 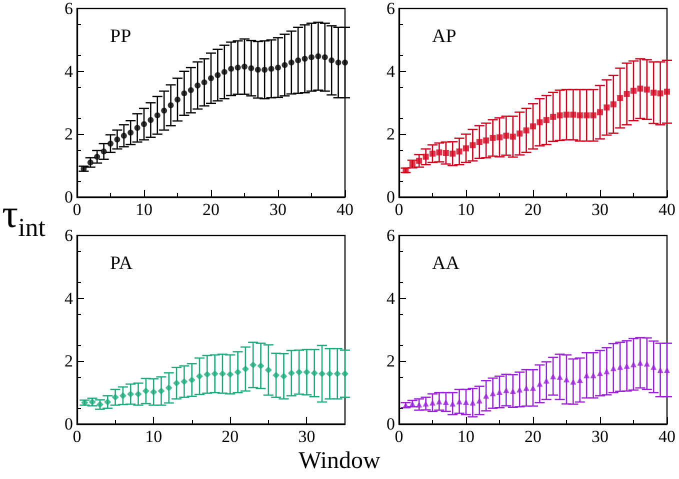 I want to click on x-axis-title: Window, so click(x=340, y=461).